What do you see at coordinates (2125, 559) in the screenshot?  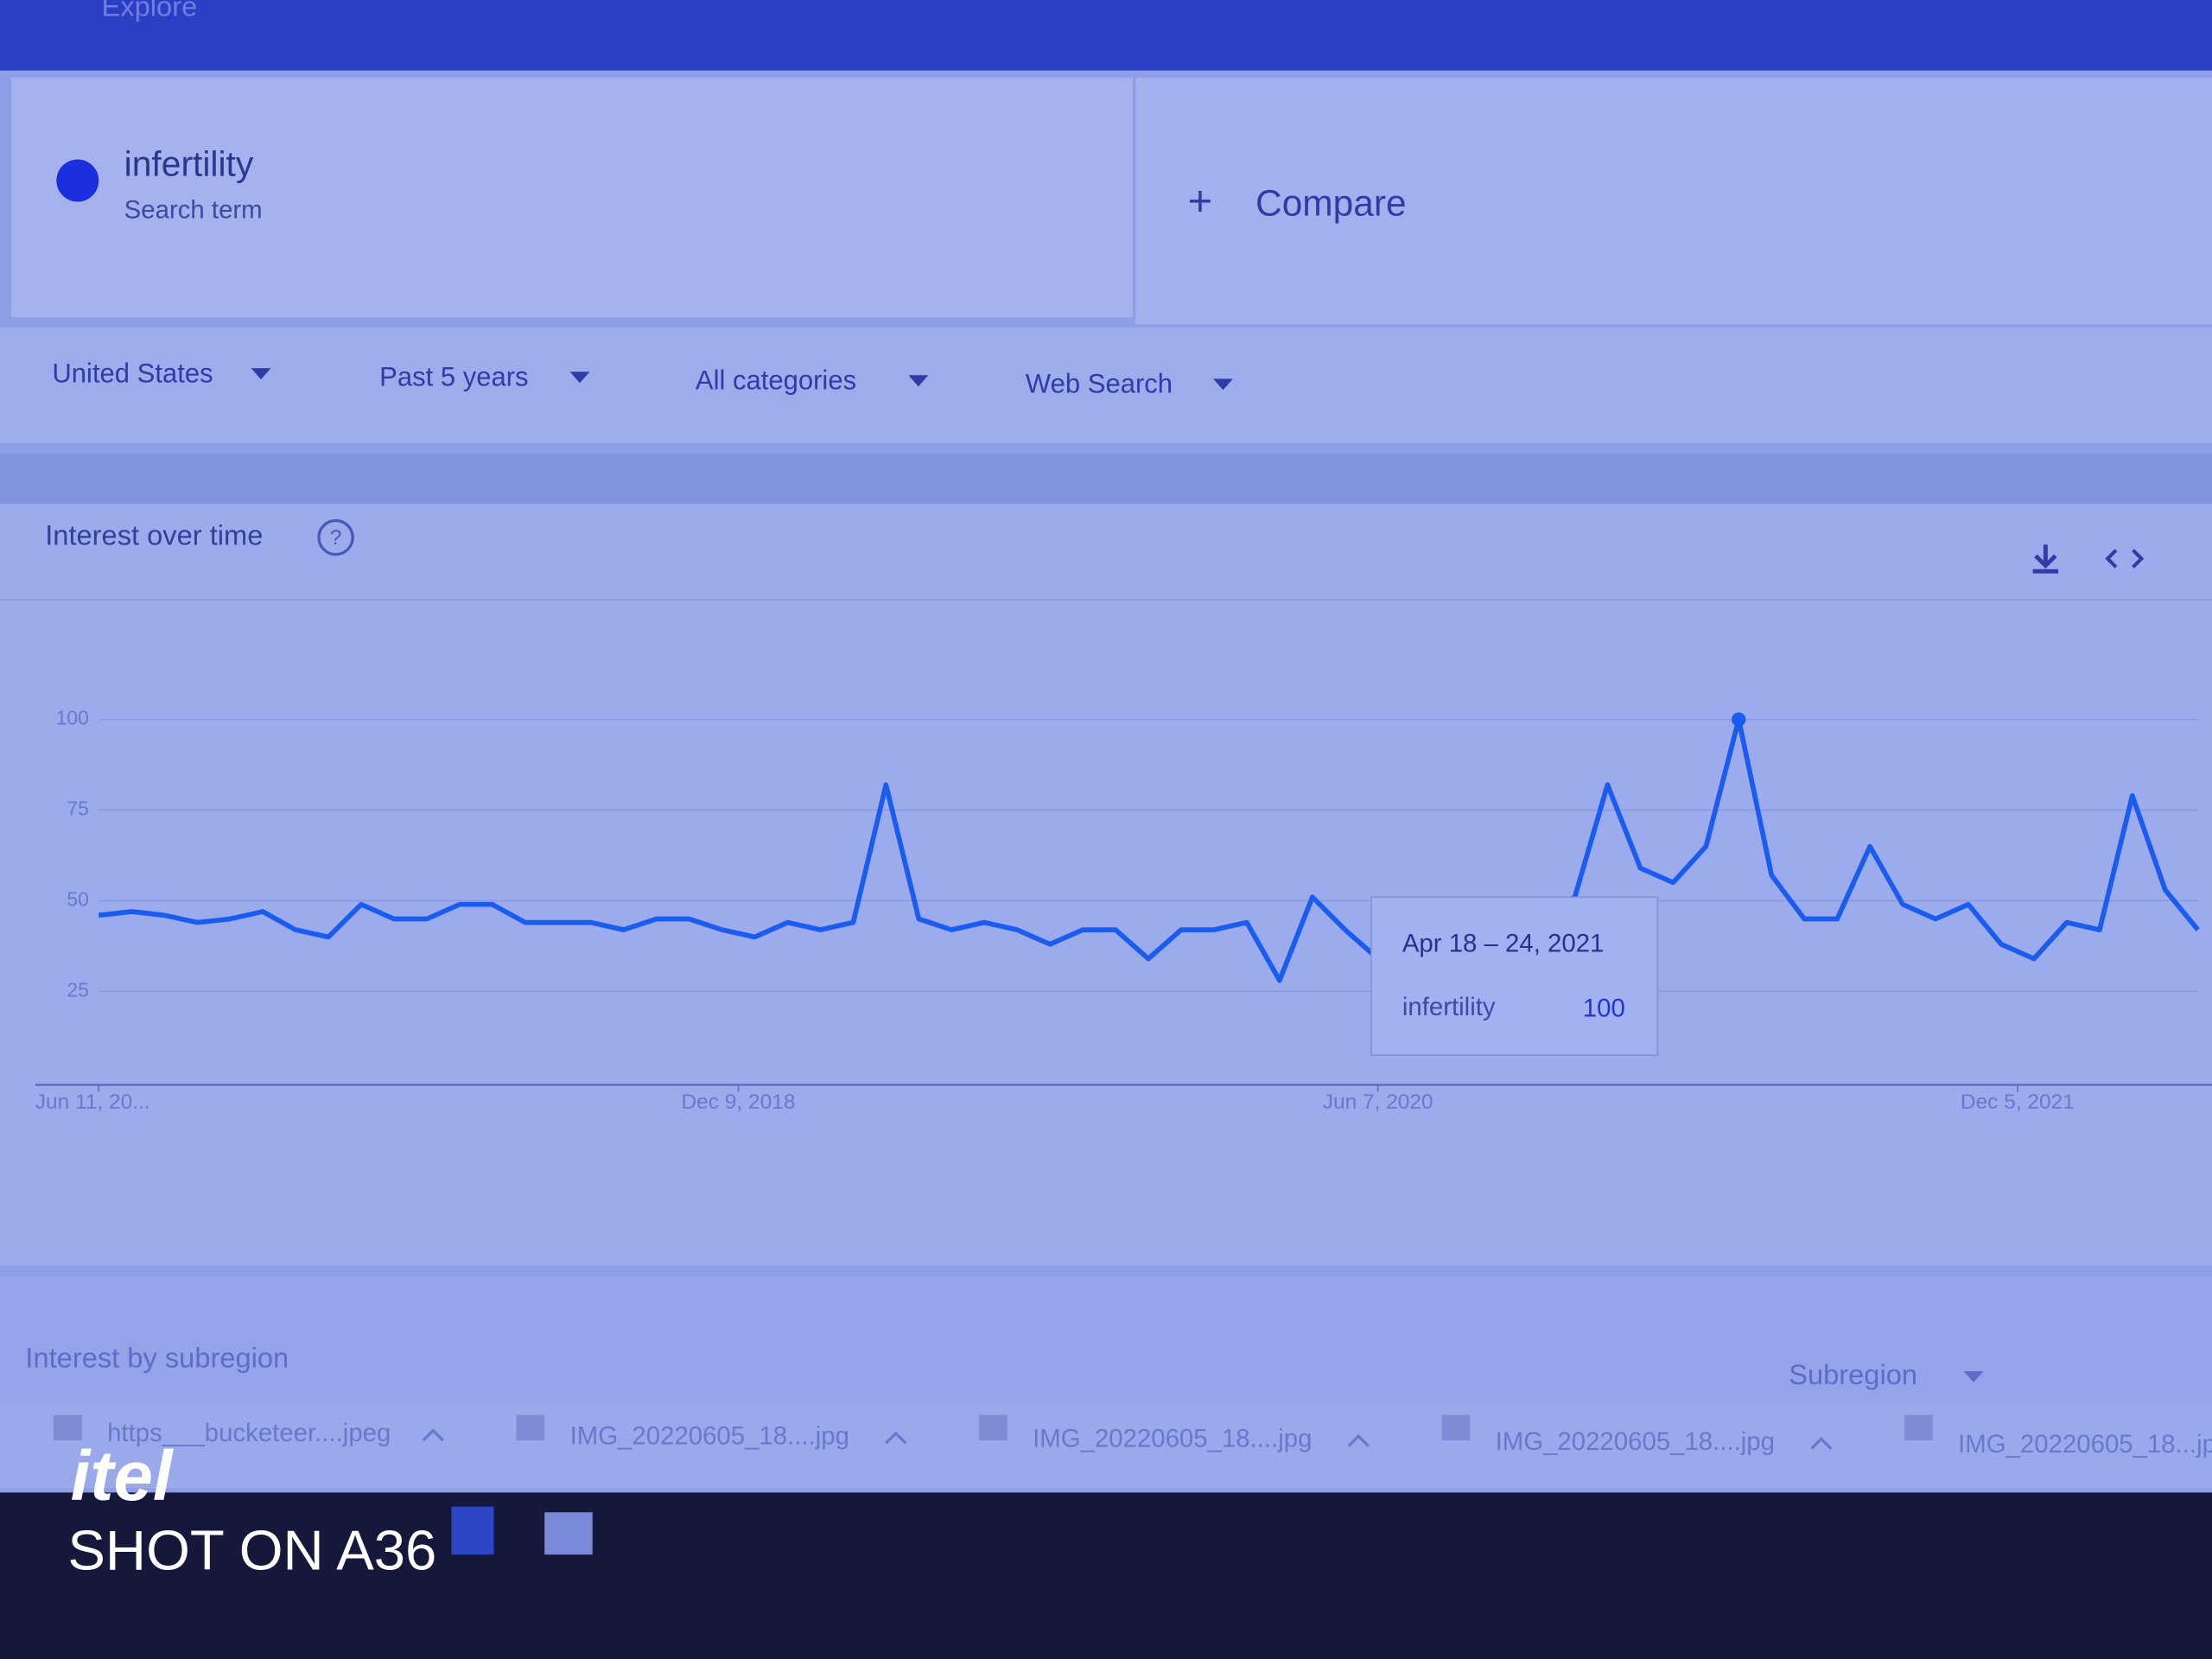 I see `embed-icon` at bounding box center [2125, 559].